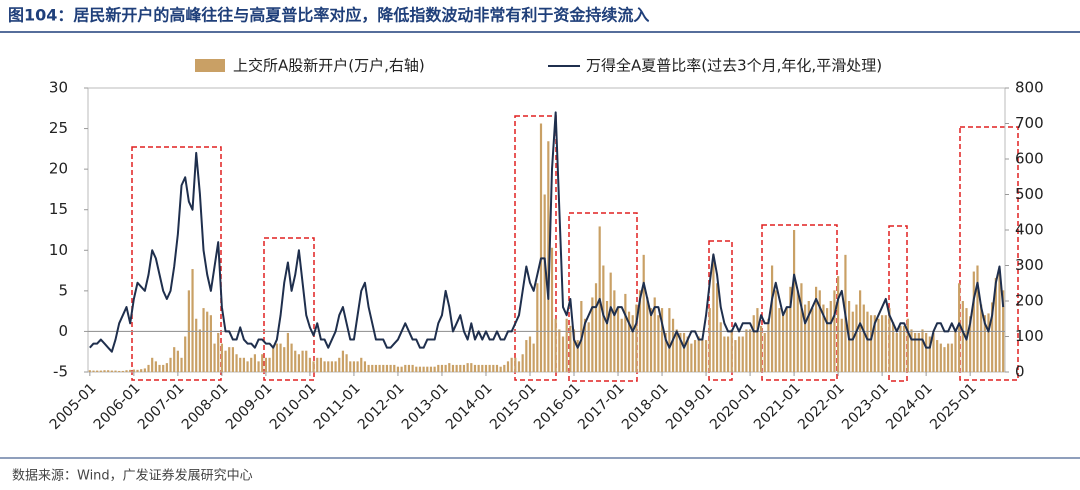 The height and width of the screenshot is (490, 1080). I want to click on x-tick-label: 2015-01, so click(513, 406).